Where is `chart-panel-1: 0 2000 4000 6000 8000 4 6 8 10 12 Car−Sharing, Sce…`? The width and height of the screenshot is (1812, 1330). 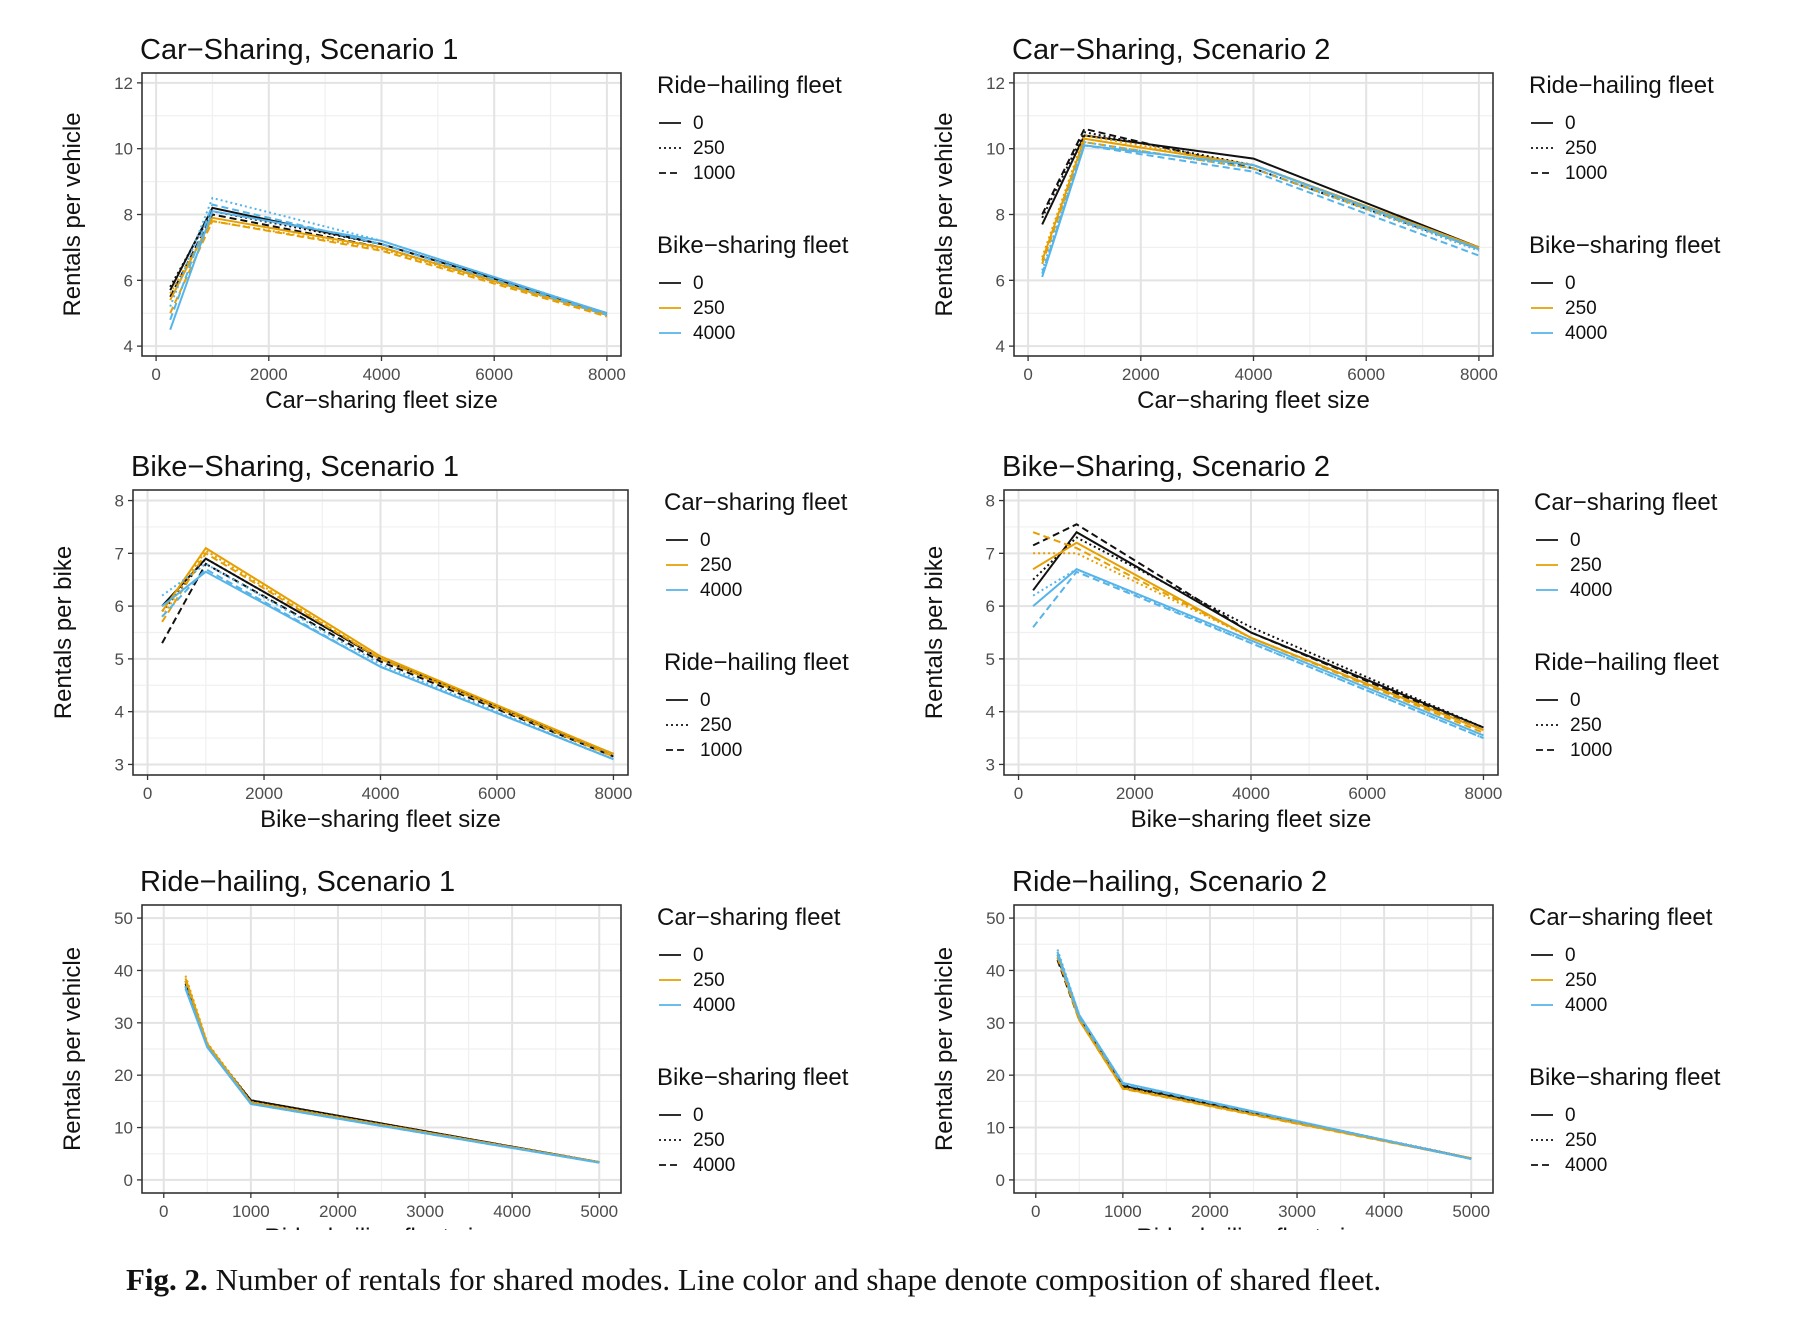 chart-panel-1: 0 2000 4000 6000 8000 4 6 8 10 12 Car−Sharing, Sce… is located at coordinates (454, 224).